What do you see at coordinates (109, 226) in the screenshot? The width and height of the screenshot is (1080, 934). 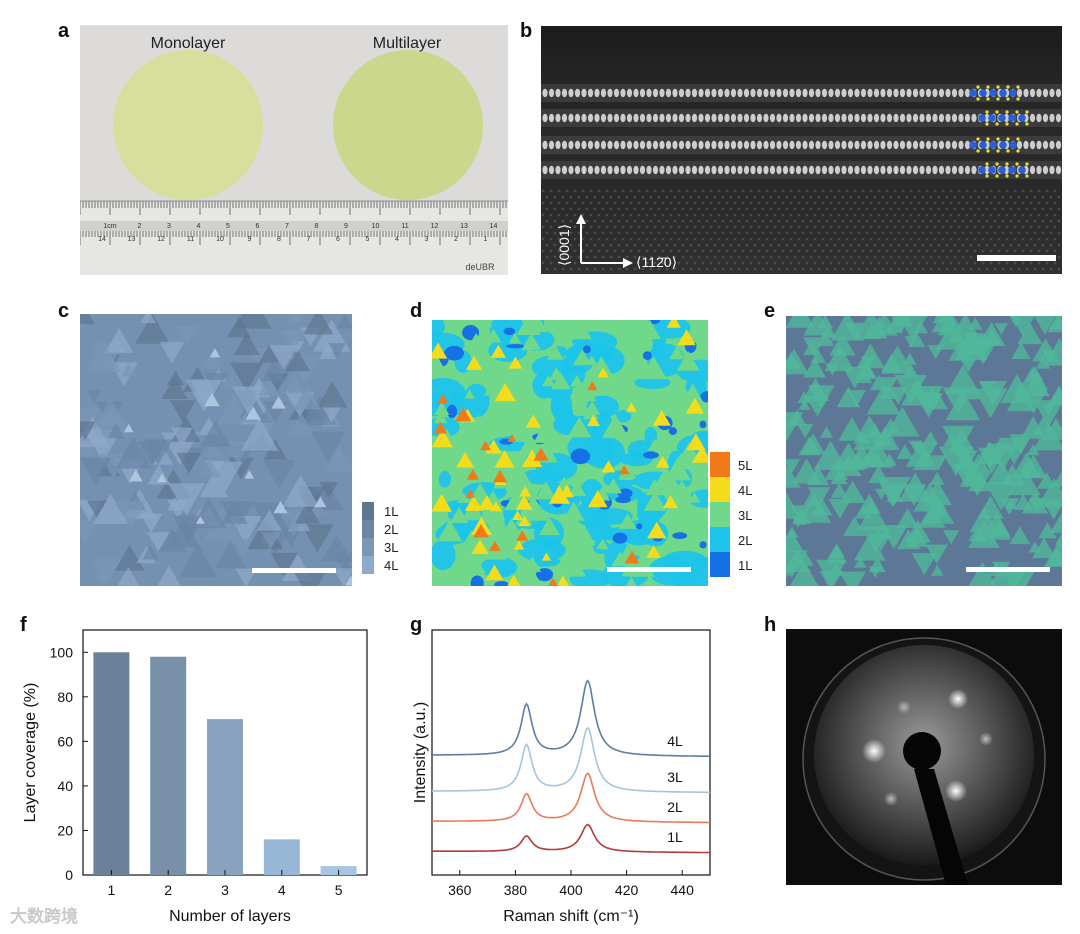 I see `ruler-top-tick: 1cm` at bounding box center [109, 226].